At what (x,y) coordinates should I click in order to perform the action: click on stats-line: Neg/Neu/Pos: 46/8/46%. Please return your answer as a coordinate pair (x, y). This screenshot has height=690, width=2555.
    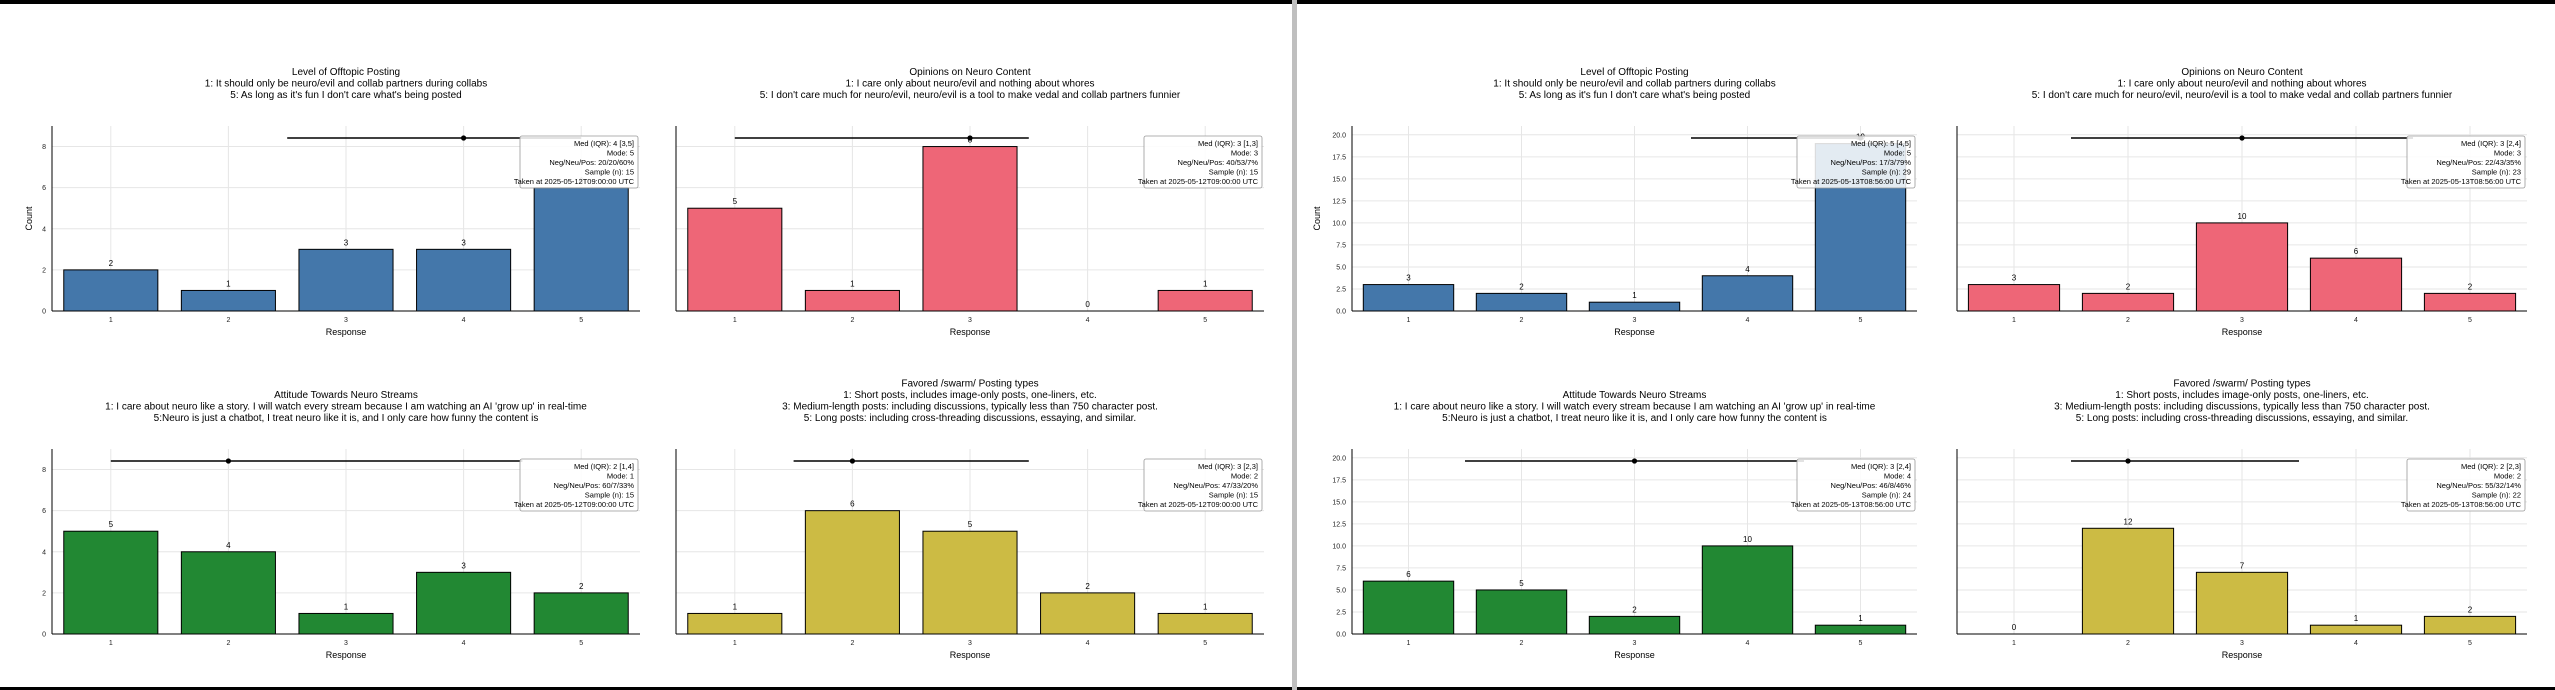
    Looking at the image, I should click on (1871, 485).